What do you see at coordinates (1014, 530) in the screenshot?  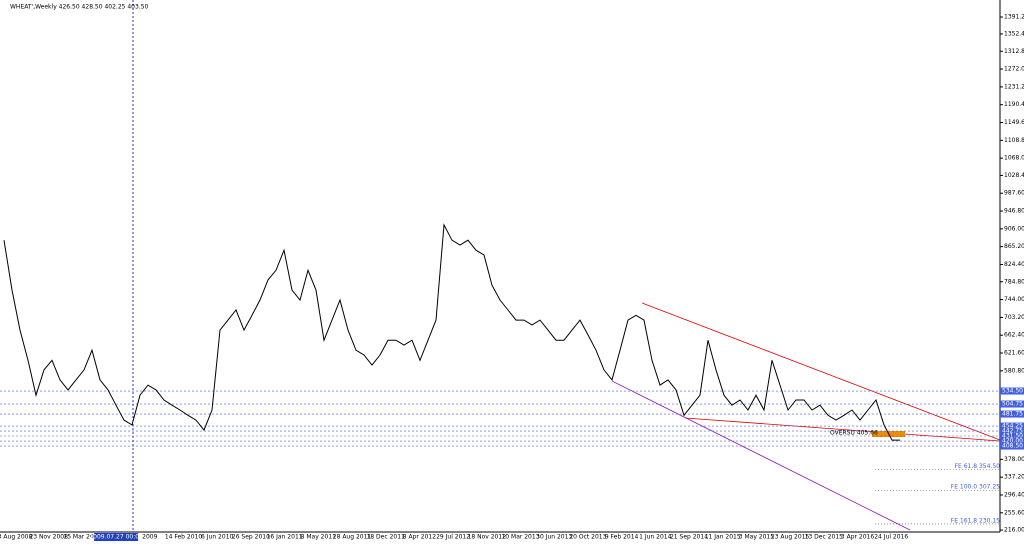 I see `y-tick-label: 216.00` at bounding box center [1014, 530].